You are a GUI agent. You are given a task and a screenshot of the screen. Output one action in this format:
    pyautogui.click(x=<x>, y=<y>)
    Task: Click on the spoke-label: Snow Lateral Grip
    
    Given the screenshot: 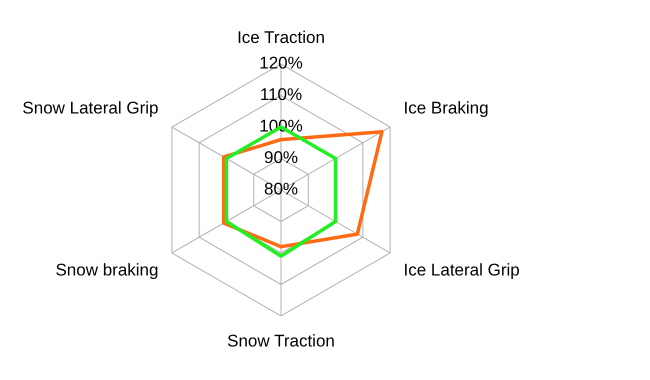 What is the action you would take?
    pyautogui.click(x=90, y=108)
    